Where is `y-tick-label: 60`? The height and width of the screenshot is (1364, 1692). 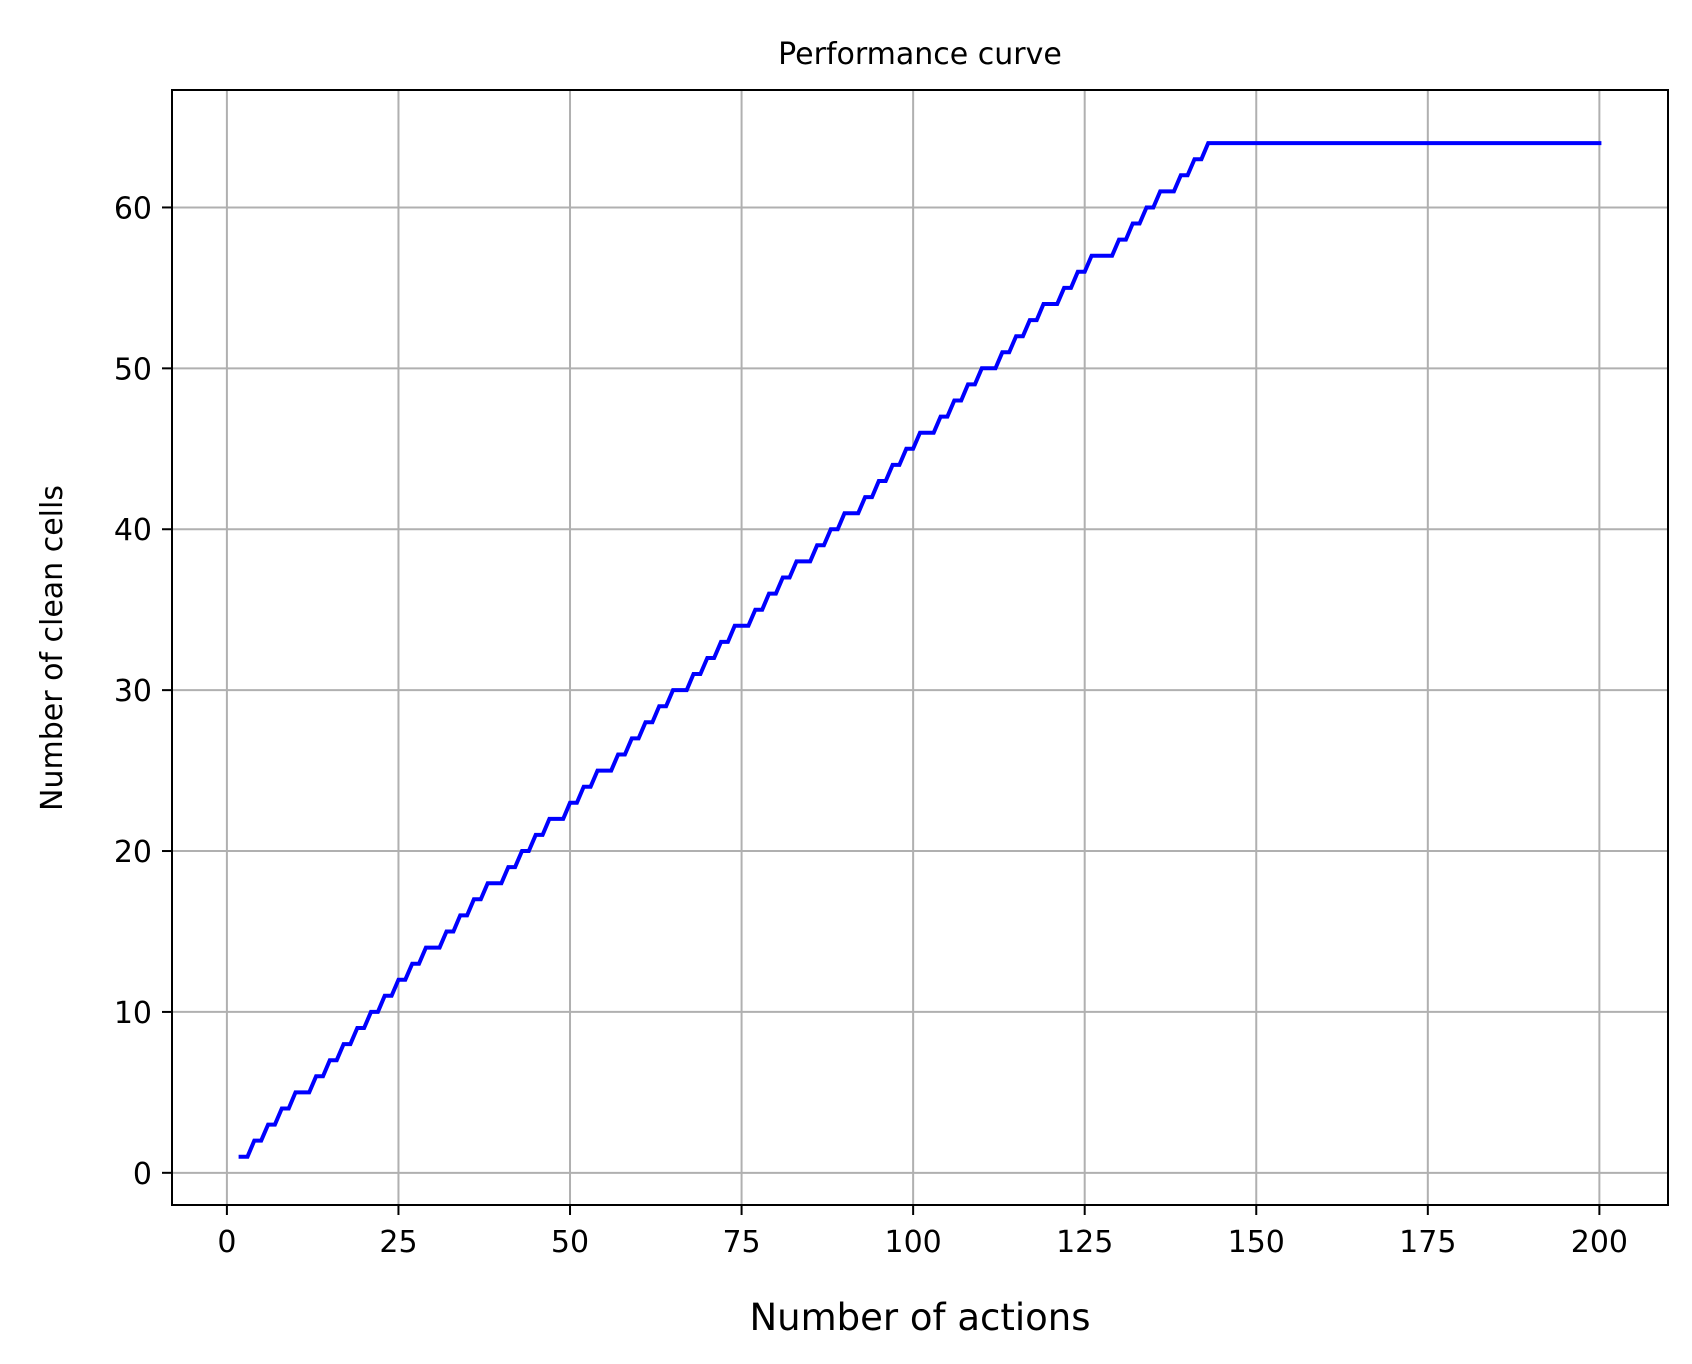 y-tick-label: 60 is located at coordinates (133, 208).